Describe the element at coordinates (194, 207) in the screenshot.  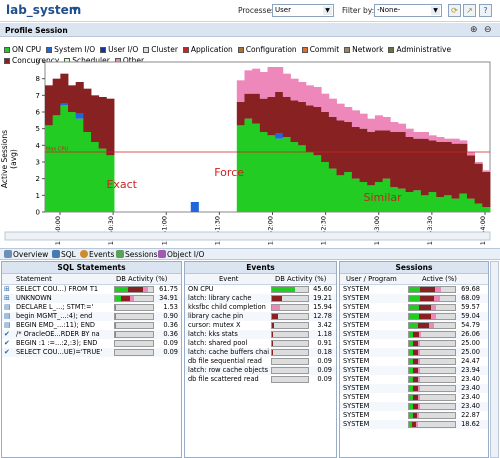
I see `bar-segment-system-i-o` at that location.